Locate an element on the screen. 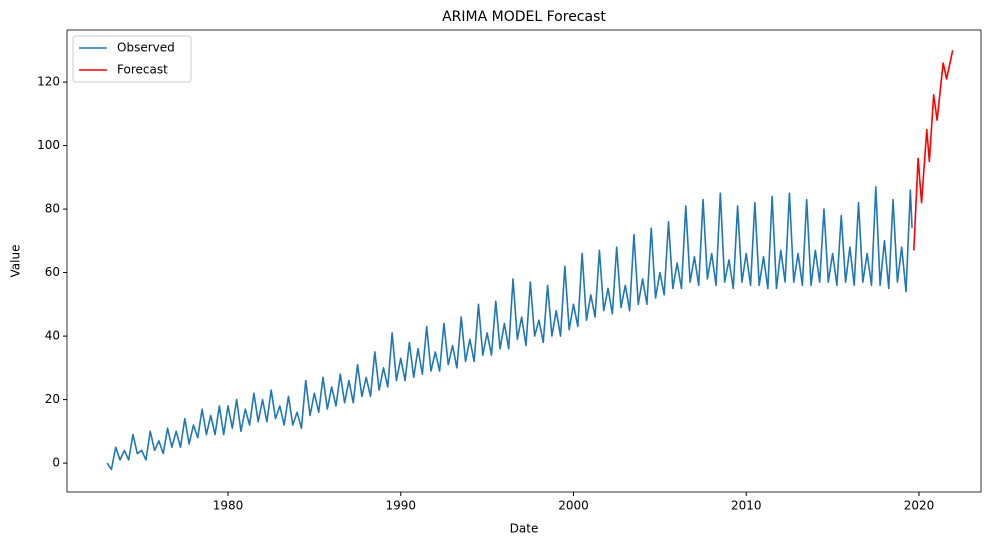 This screenshot has width=1005, height=549. y-tick-label: 20 is located at coordinates (52, 399).